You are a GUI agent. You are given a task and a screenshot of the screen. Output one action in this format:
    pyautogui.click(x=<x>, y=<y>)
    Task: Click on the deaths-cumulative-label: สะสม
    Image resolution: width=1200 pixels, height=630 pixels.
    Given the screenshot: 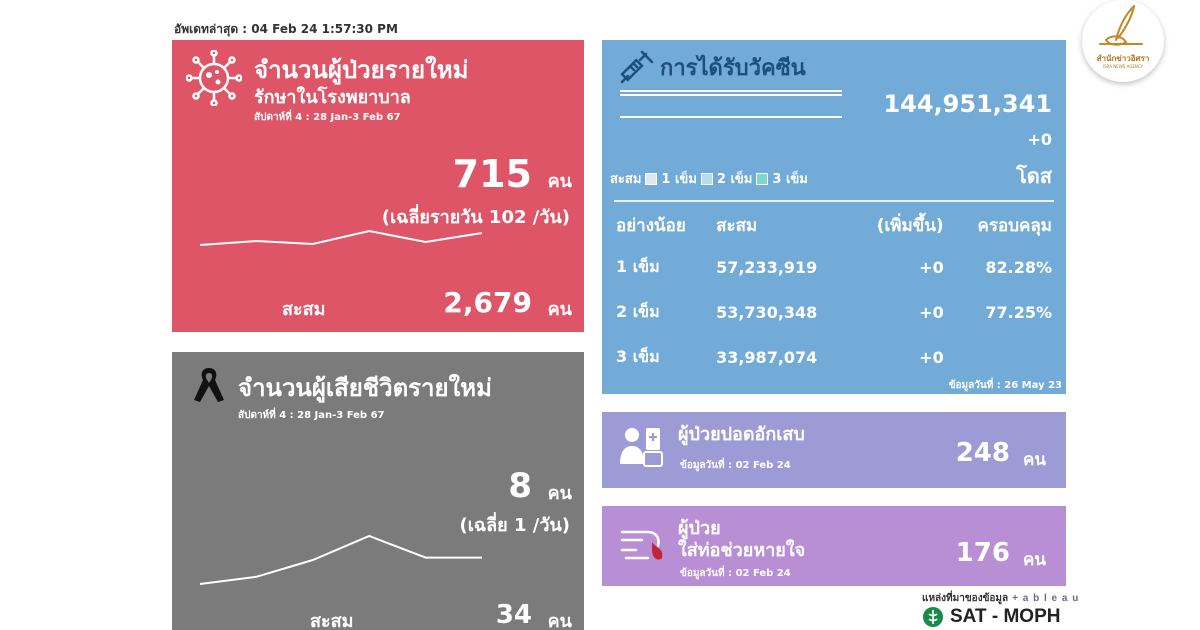 What is the action you would take?
    pyautogui.click(x=332, y=620)
    